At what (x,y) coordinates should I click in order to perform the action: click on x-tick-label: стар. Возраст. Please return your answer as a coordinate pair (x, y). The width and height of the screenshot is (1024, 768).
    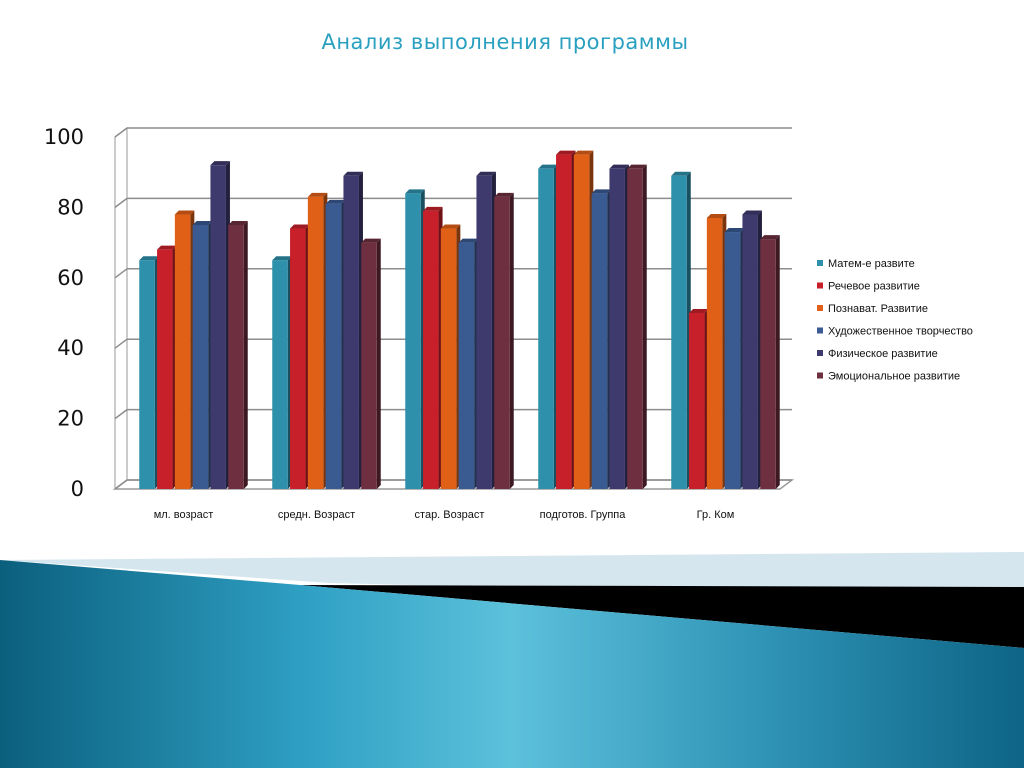
    Looking at the image, I should click on (450, 515).